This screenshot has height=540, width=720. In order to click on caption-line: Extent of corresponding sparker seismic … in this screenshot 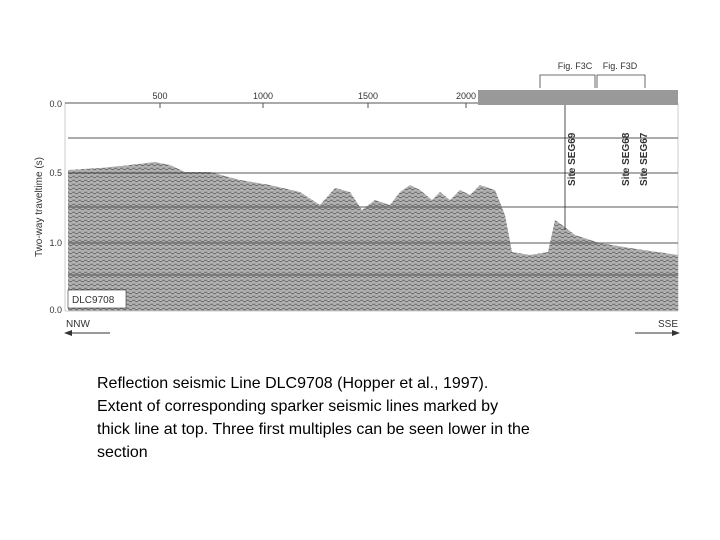, I will do `click(297, 406)`.